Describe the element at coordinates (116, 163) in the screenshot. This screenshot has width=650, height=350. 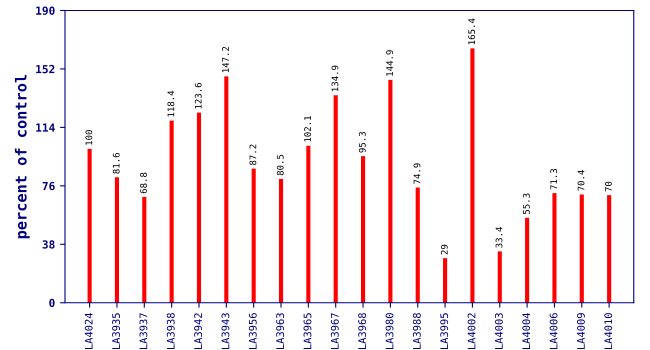
I see `data-label: 81.6` at that location.